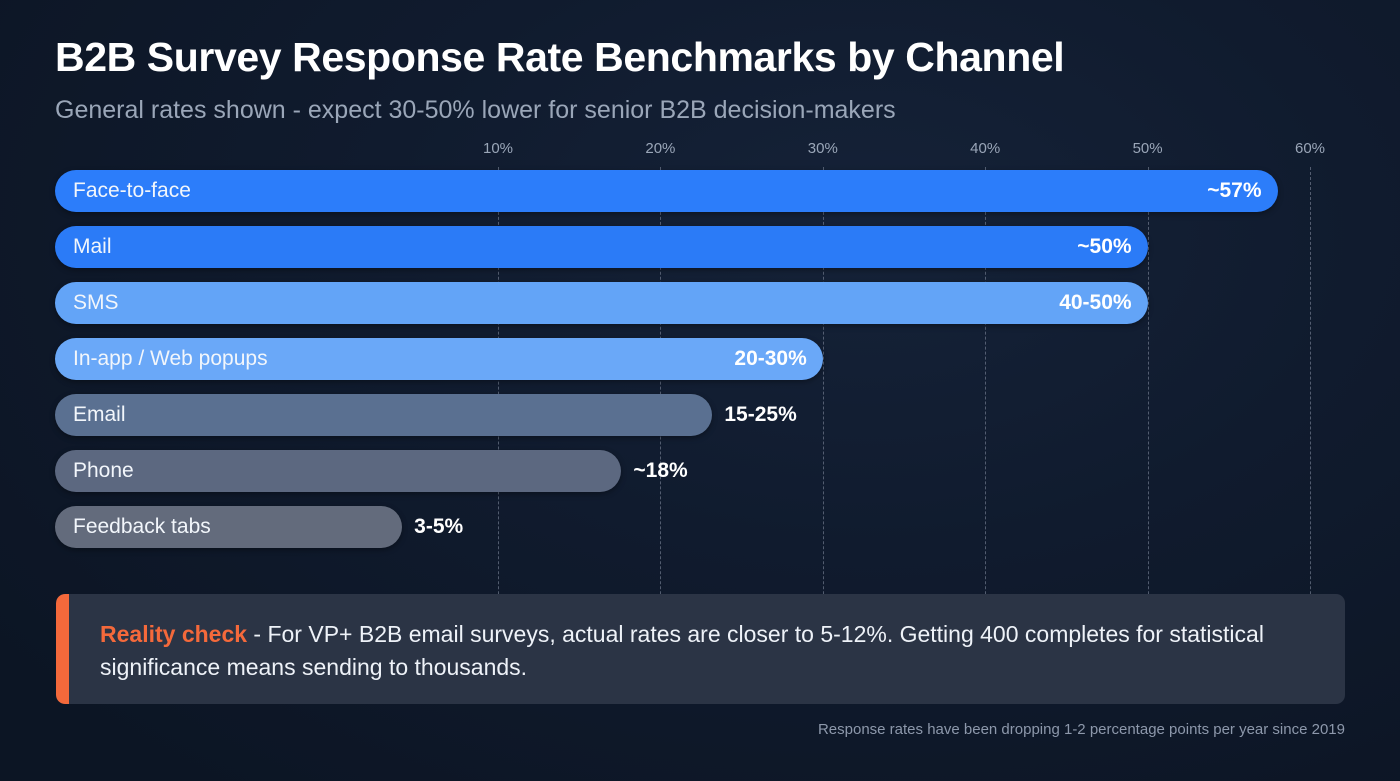 The image size is (1400, 781). I want to click on bar-value-label: 15-25%, so click(760, 414).